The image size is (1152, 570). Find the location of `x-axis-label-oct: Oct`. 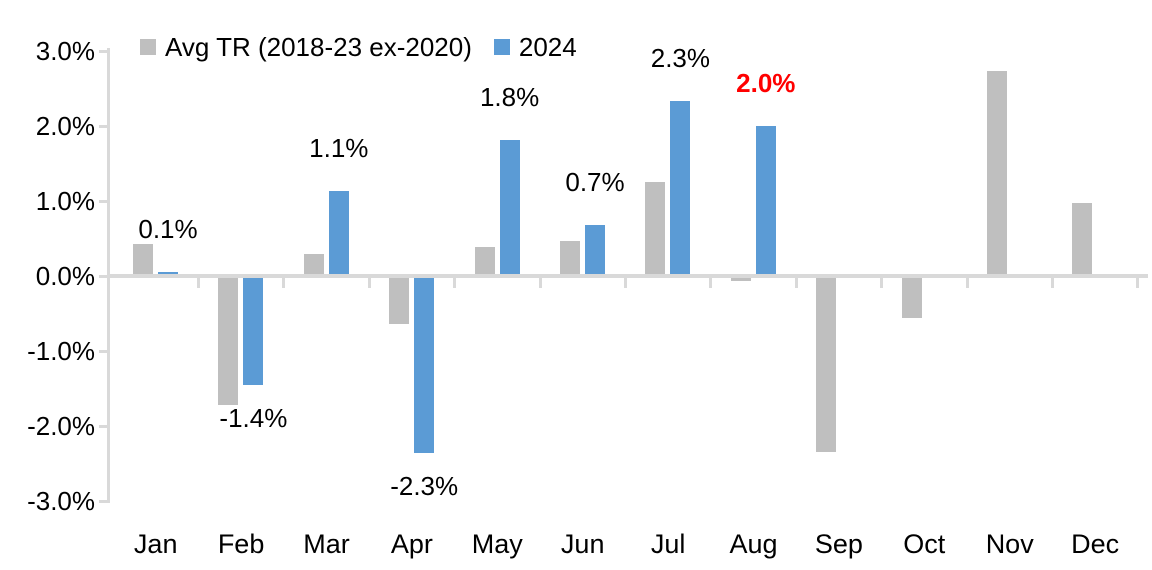

x-axis-label-oct: Oct is located at coordinates (924, 544).